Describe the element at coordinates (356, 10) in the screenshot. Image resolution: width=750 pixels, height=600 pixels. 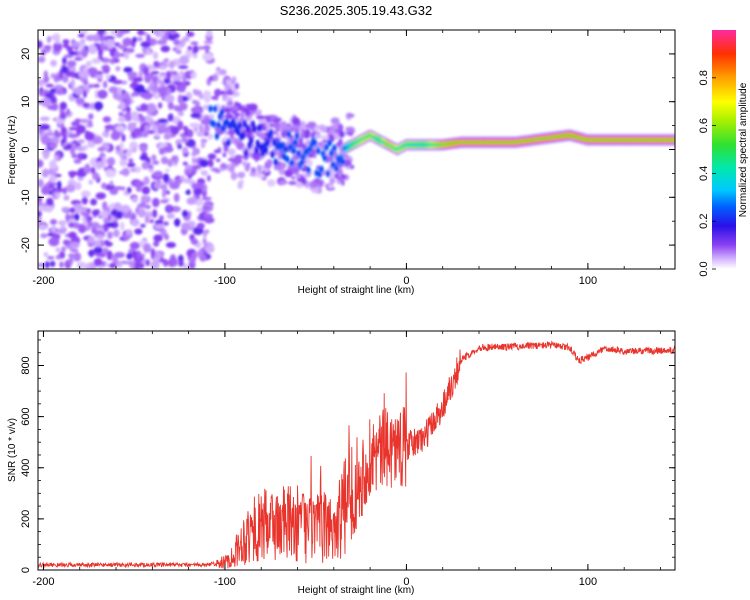
I see `figure-title: S236.2025.305.19.43.G32` at that location.